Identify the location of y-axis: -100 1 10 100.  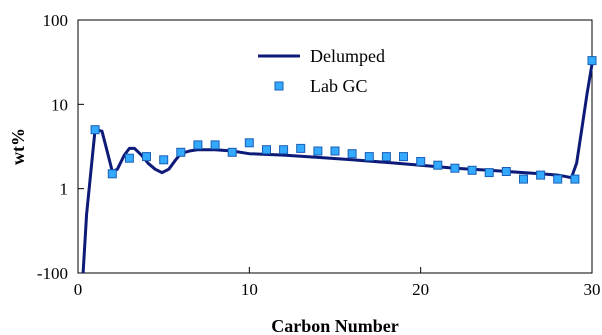
(60, 147).